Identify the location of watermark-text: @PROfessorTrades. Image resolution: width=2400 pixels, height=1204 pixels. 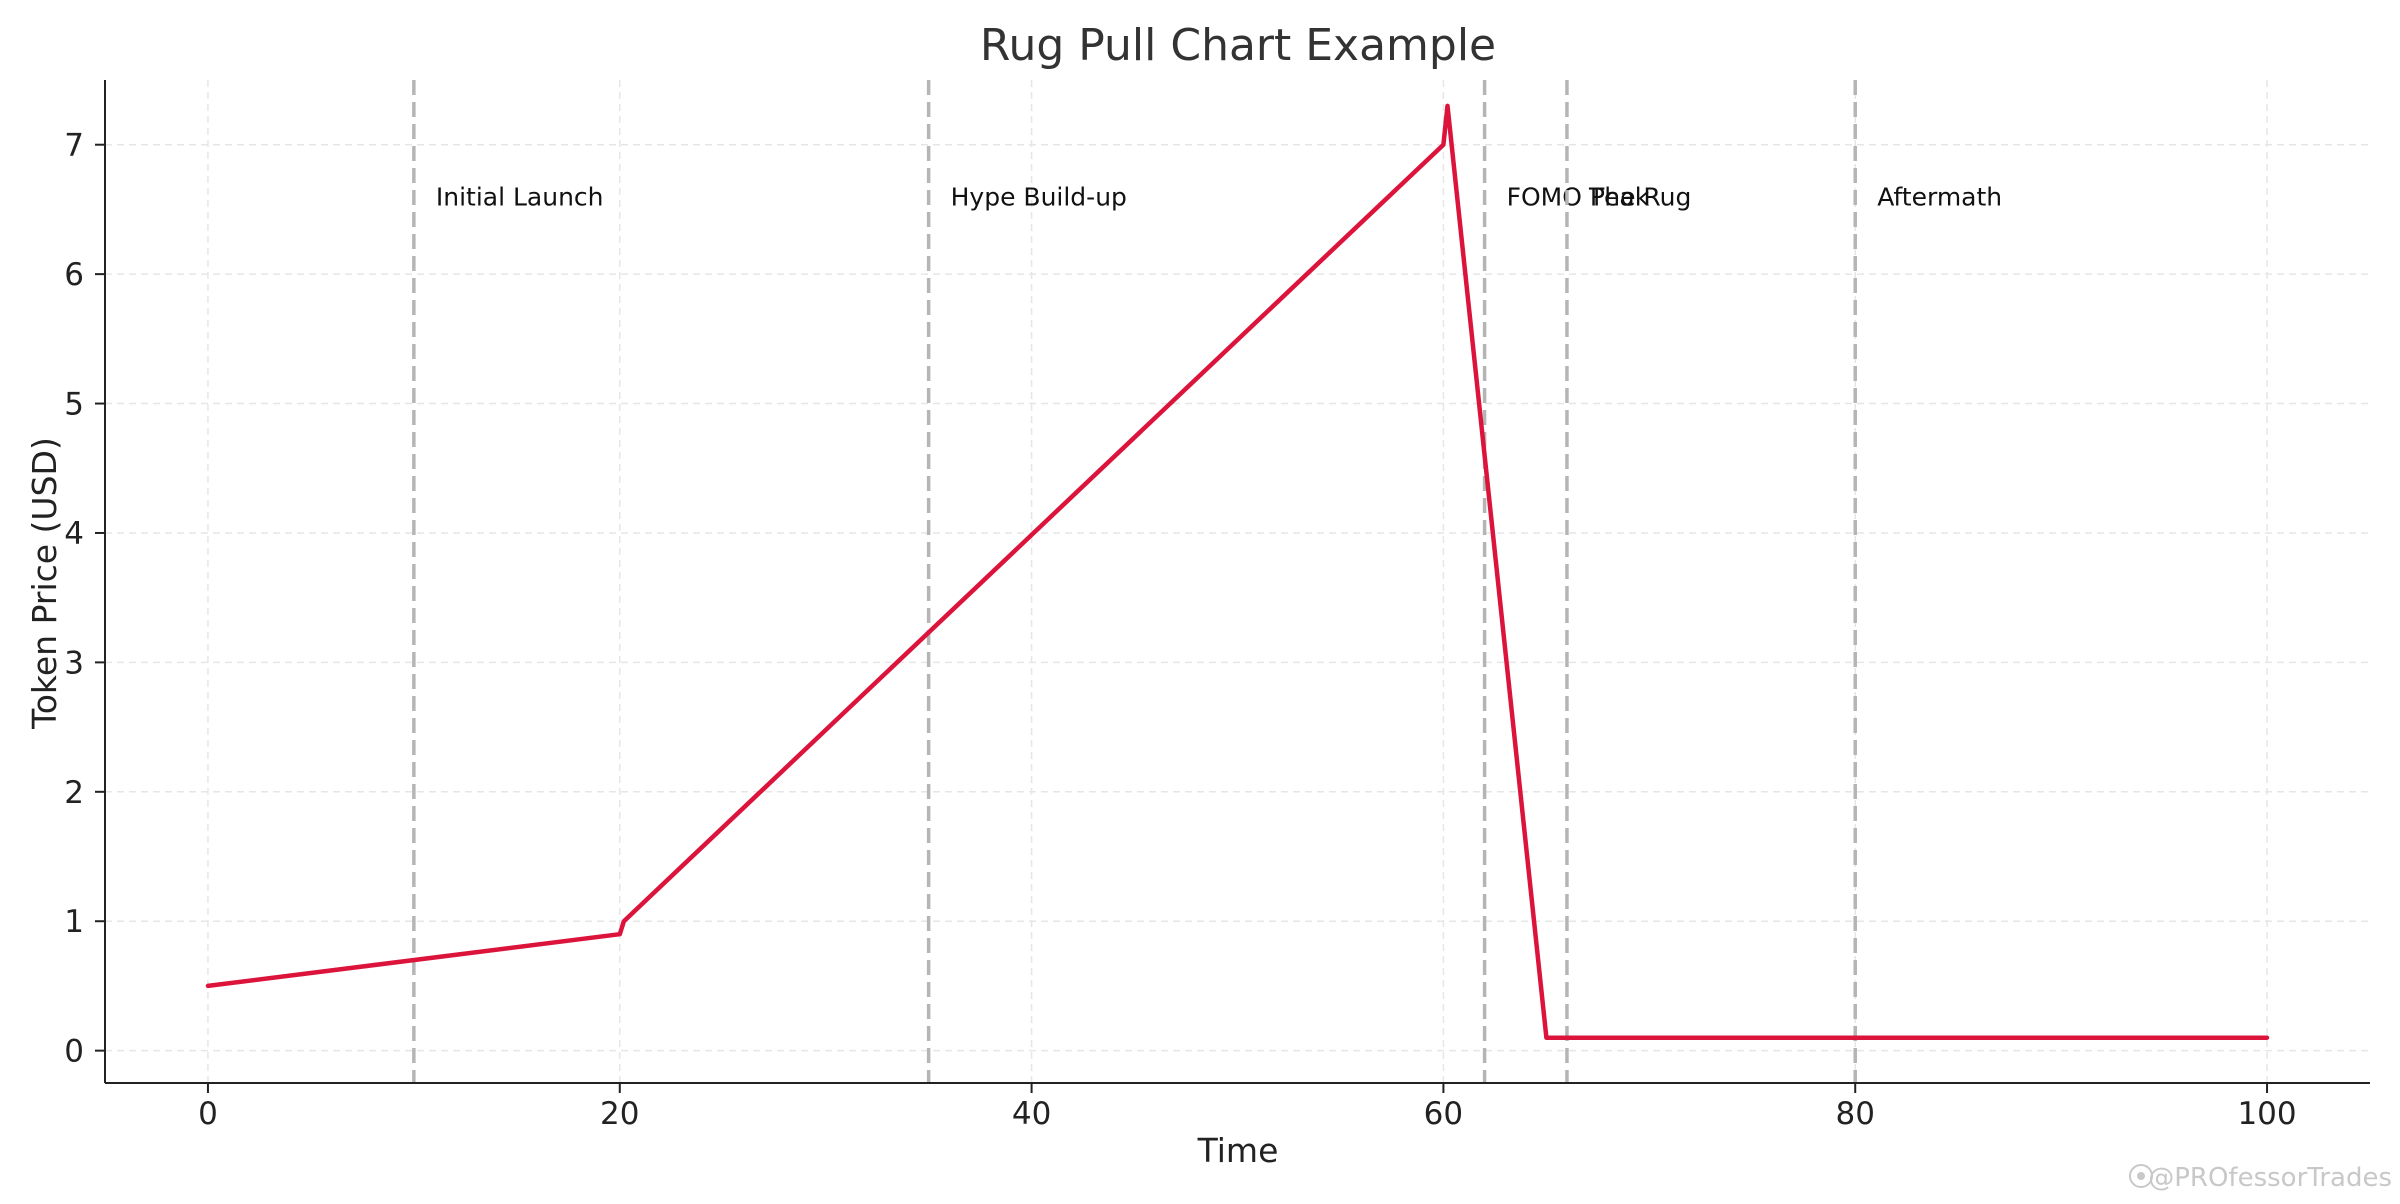
(2270, 1178).